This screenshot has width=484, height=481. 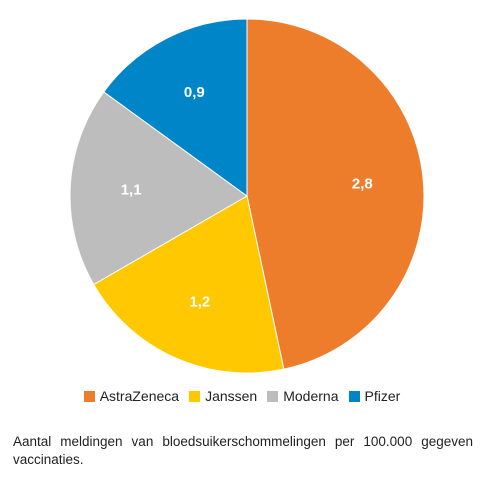 I want to click on legend-item-moderna: Moderna, so click(x=303, y=396).